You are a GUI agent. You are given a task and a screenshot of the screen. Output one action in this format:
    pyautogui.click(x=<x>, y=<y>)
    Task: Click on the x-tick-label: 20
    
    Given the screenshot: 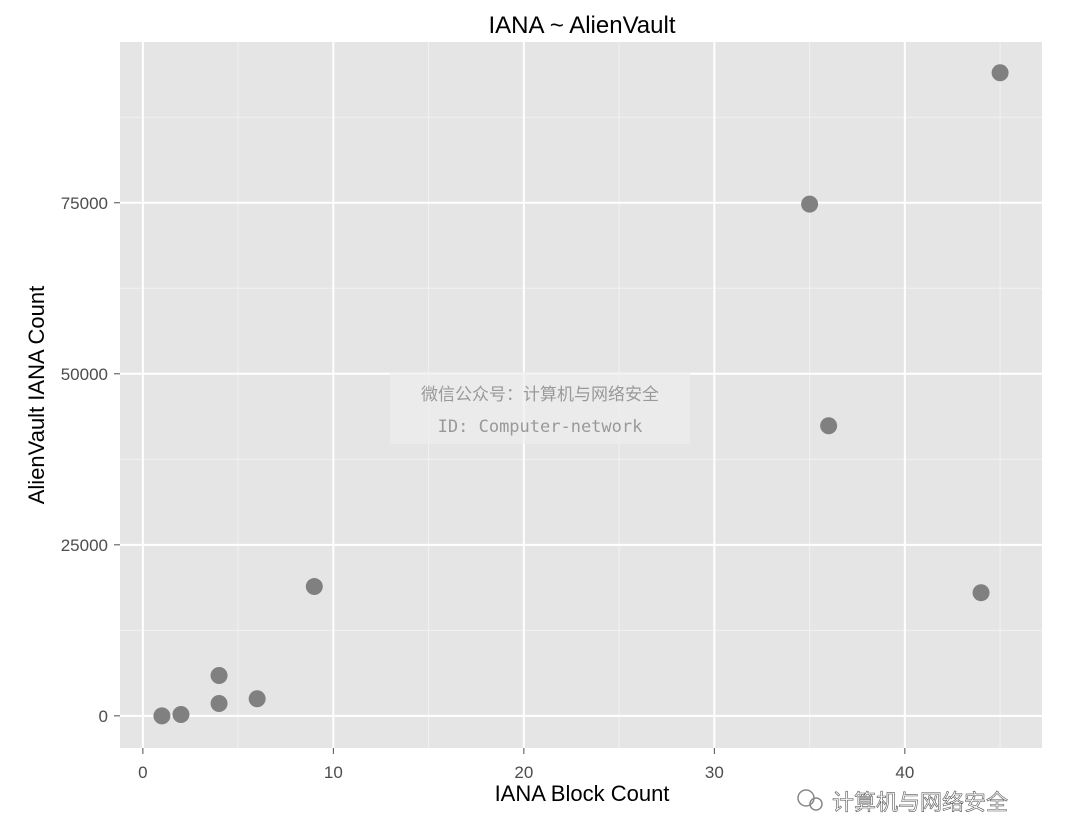 What is the action you would take?
    pyautogui.click(x=523, y=772)
    